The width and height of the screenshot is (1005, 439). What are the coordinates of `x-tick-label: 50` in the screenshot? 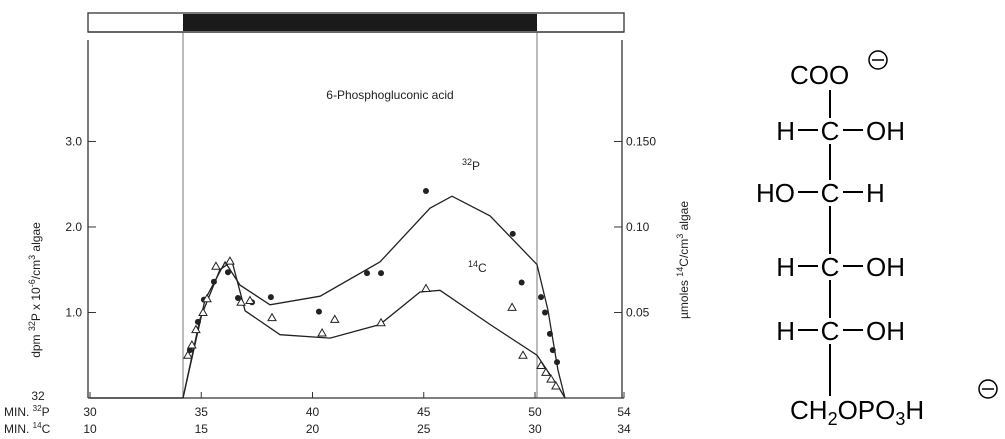 It's located at (535, 412).